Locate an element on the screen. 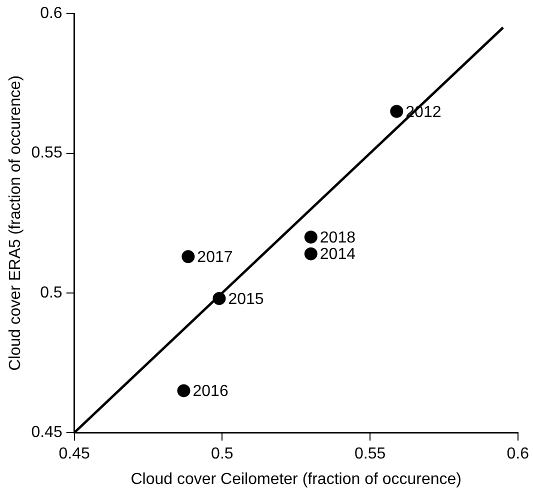 Image resolution: width=533 pixels, height=493 pixels. y-tick-label: 0.5 is located at coordinates (51, 293).